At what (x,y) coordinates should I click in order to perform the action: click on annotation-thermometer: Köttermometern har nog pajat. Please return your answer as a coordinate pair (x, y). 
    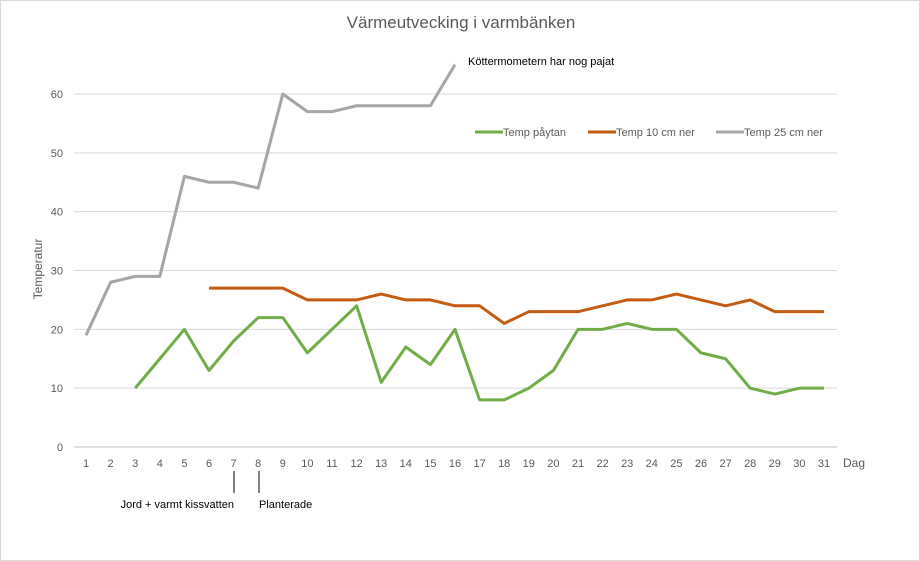
    Looking at the image, I should click on (541, 62).